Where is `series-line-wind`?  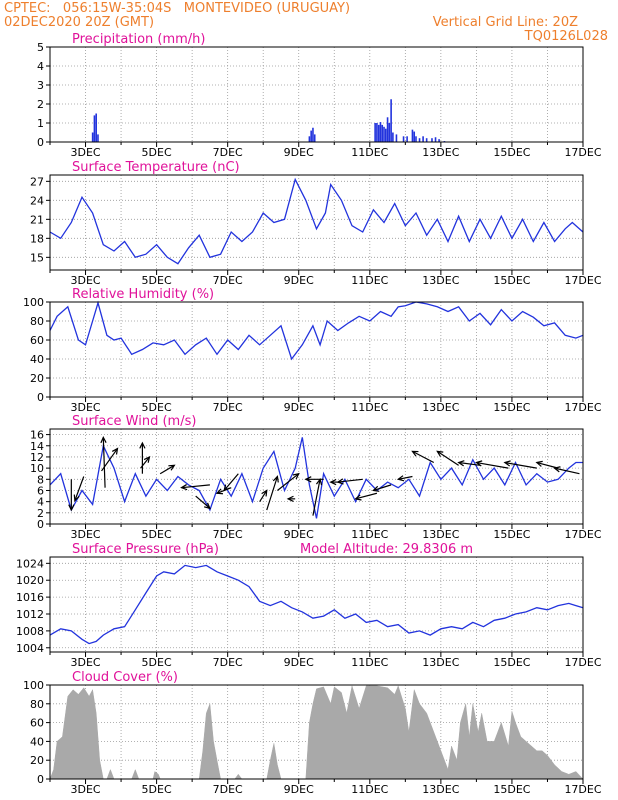
series-line-wind is located at coordinates (316, 478).